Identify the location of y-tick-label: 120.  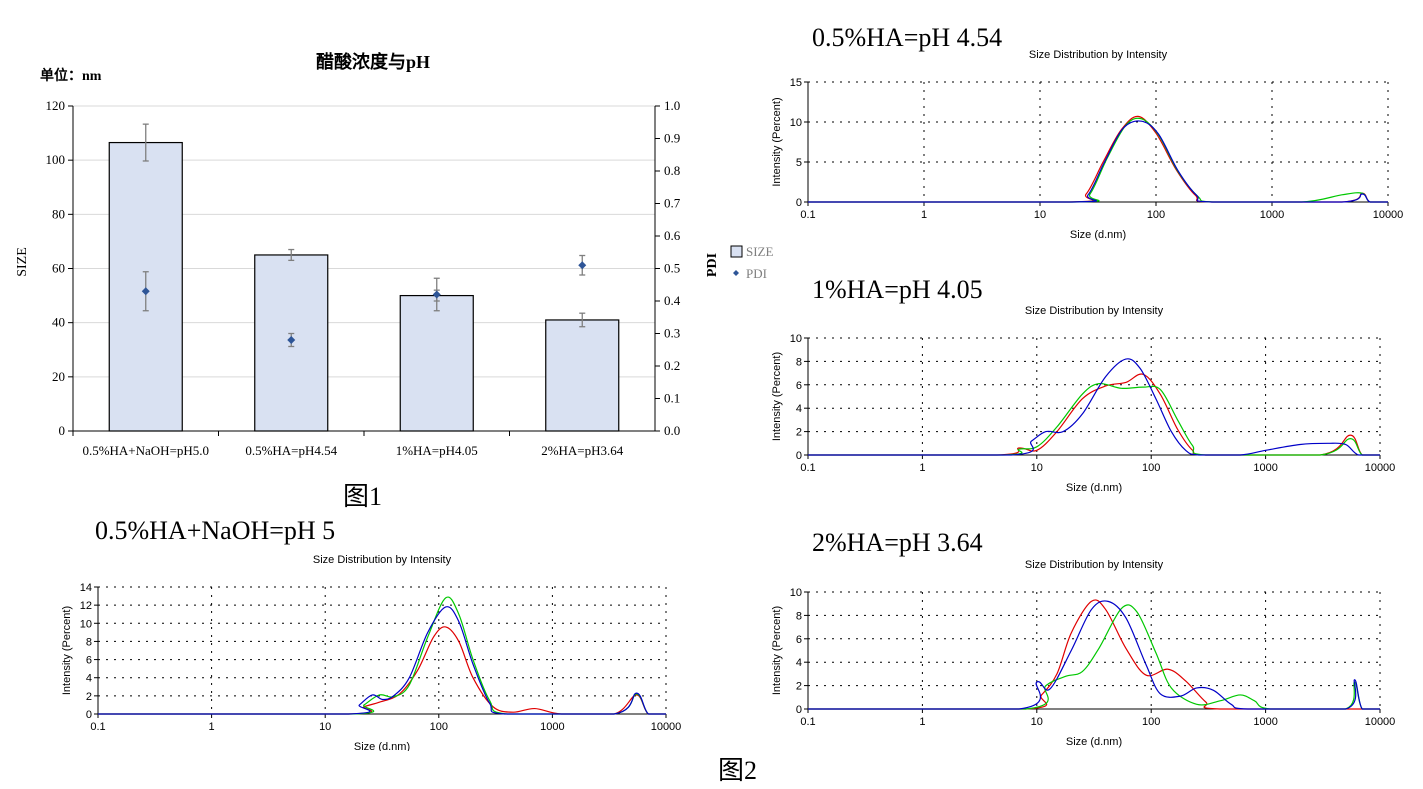
(56, 105).